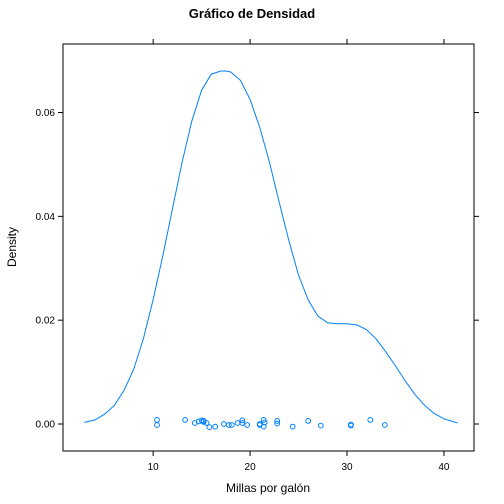  Describe the element at coordinates (154, 467) in the screenshot. I see `x-tick-label: 10` at that location.